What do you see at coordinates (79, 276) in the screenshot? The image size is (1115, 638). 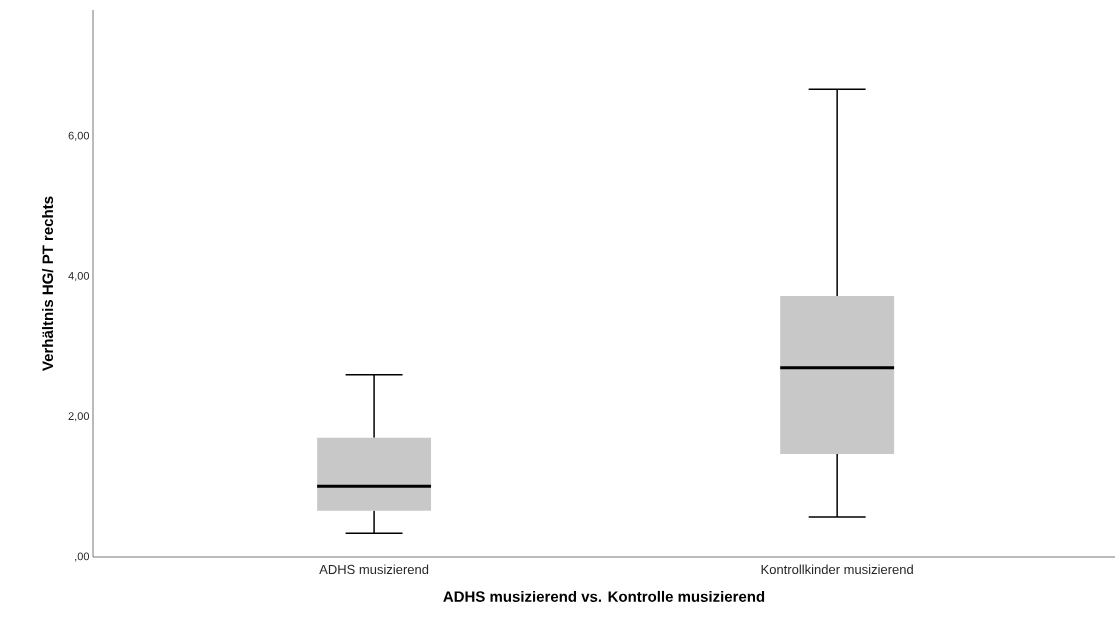 I see `y-tick-label: 4,00` at bounding box center [79, 276].